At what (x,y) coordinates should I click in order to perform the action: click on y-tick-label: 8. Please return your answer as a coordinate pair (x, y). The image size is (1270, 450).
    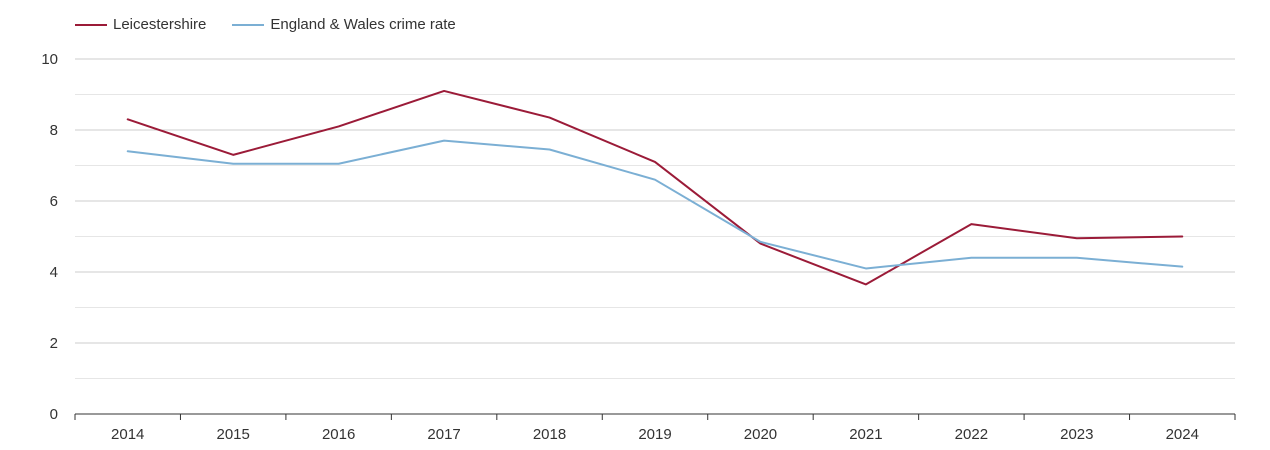
    Looking at the image, I should click on (54, 130).